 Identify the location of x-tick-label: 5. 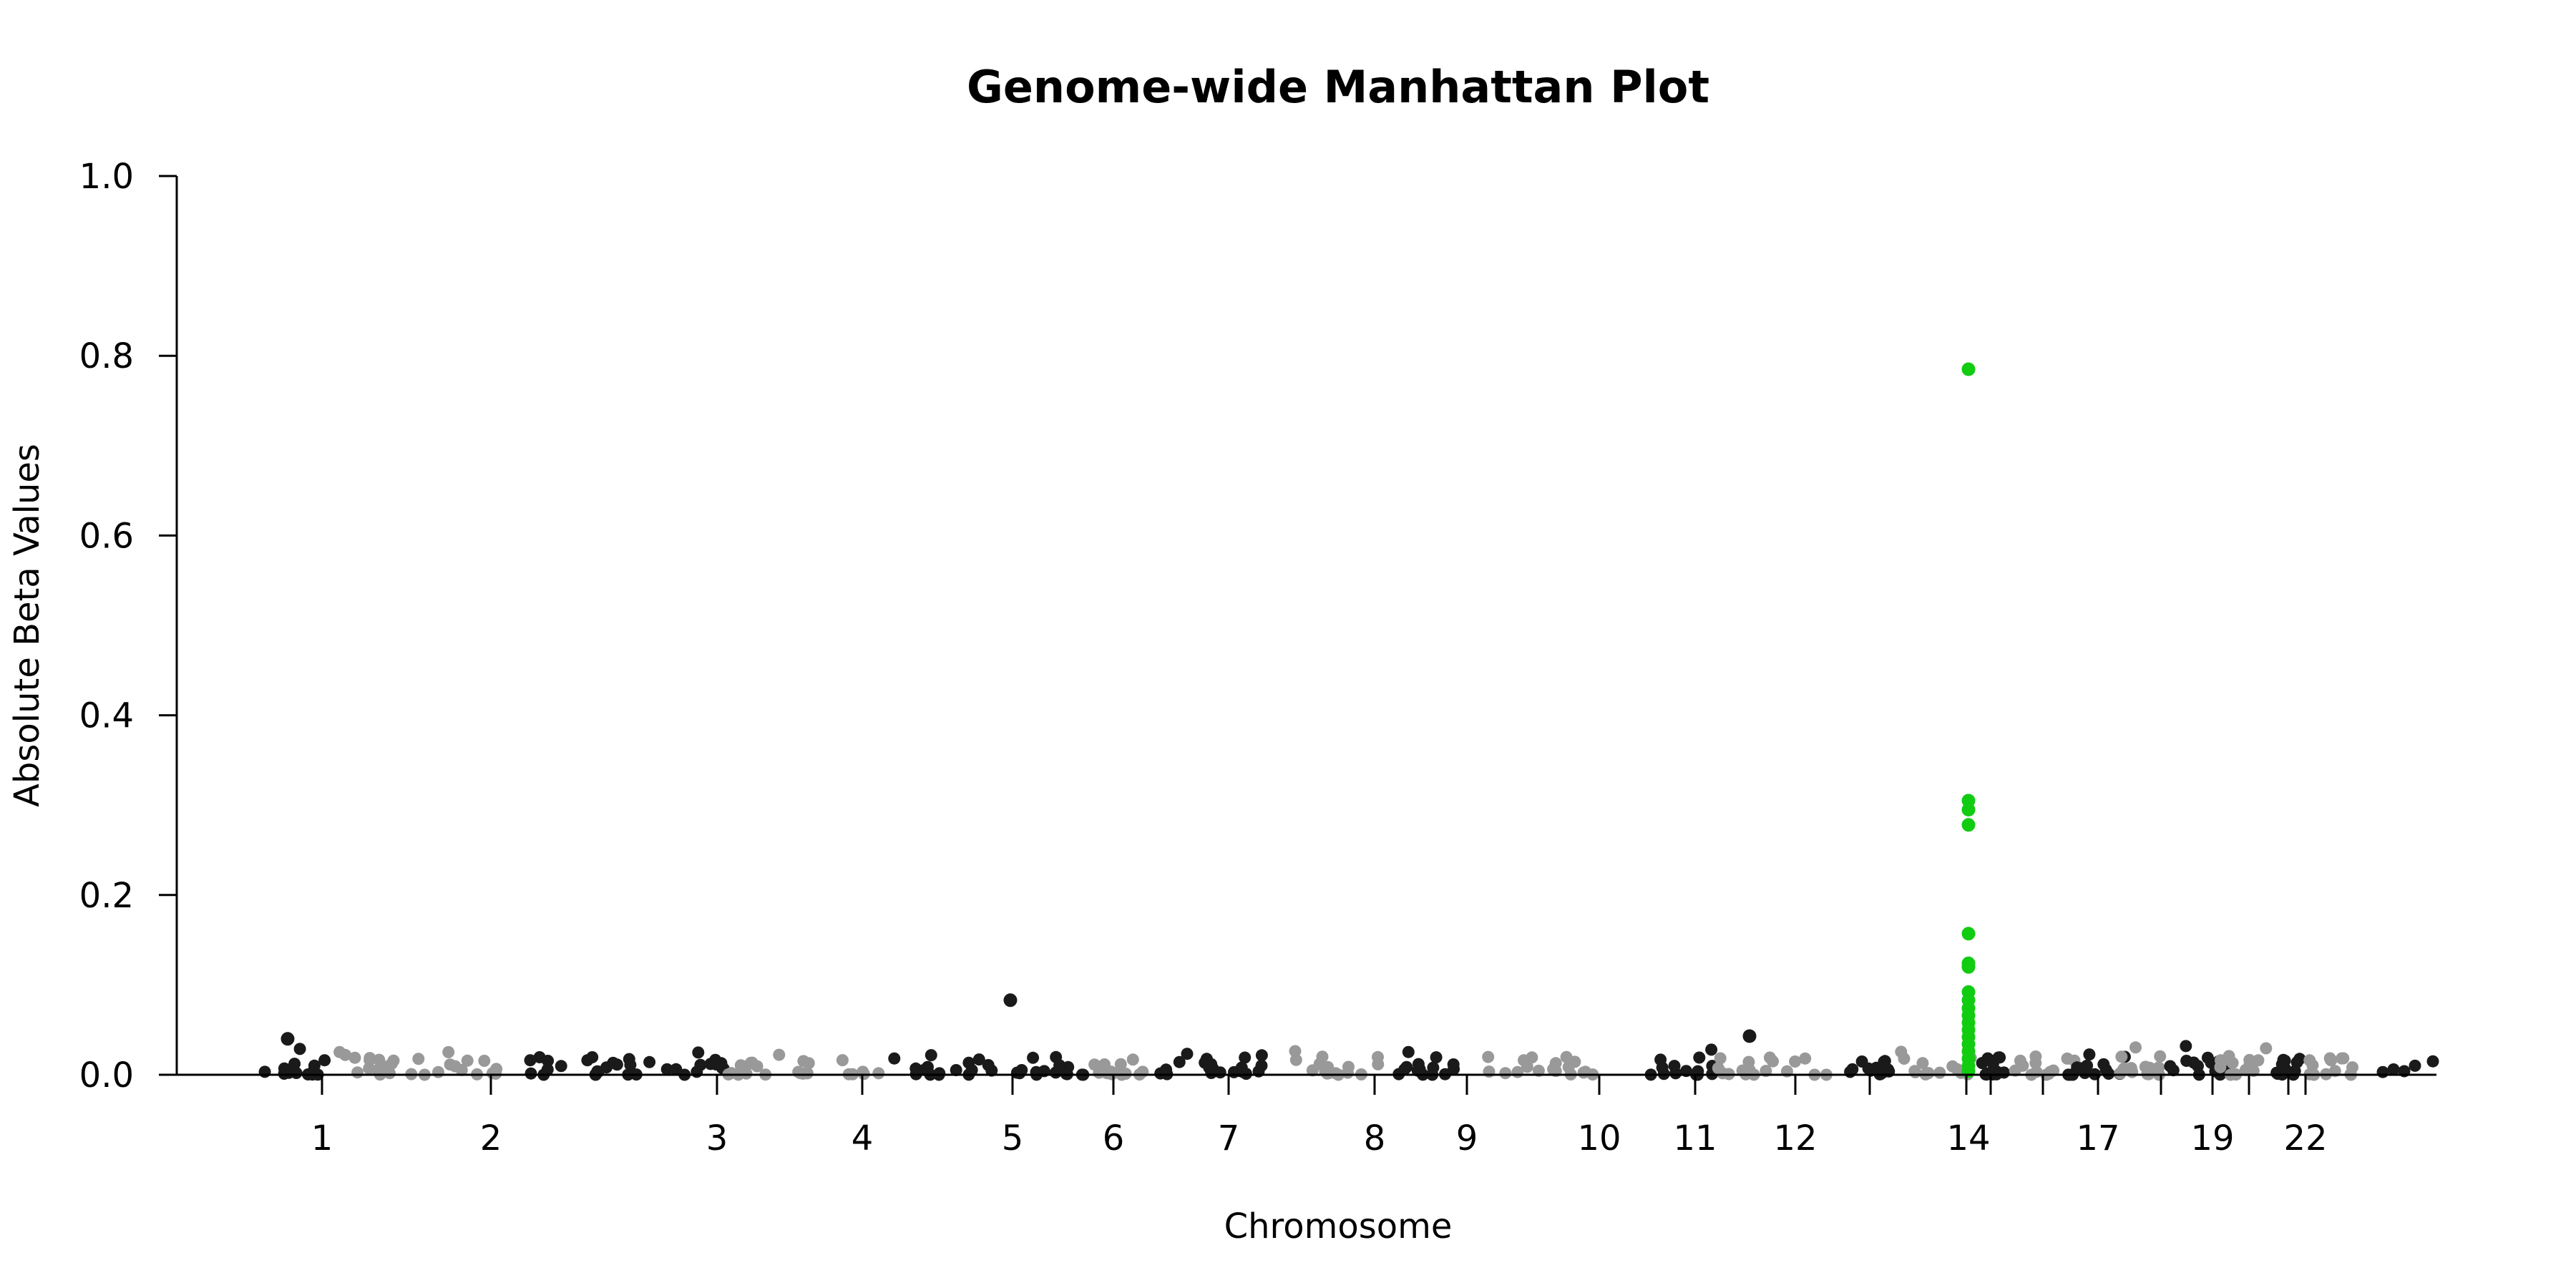
(1013, 1138).